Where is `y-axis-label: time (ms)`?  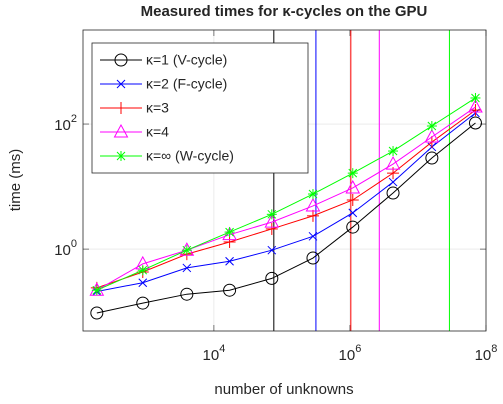 y-axis-label: time (ms) is located at coordinates (15, 180).